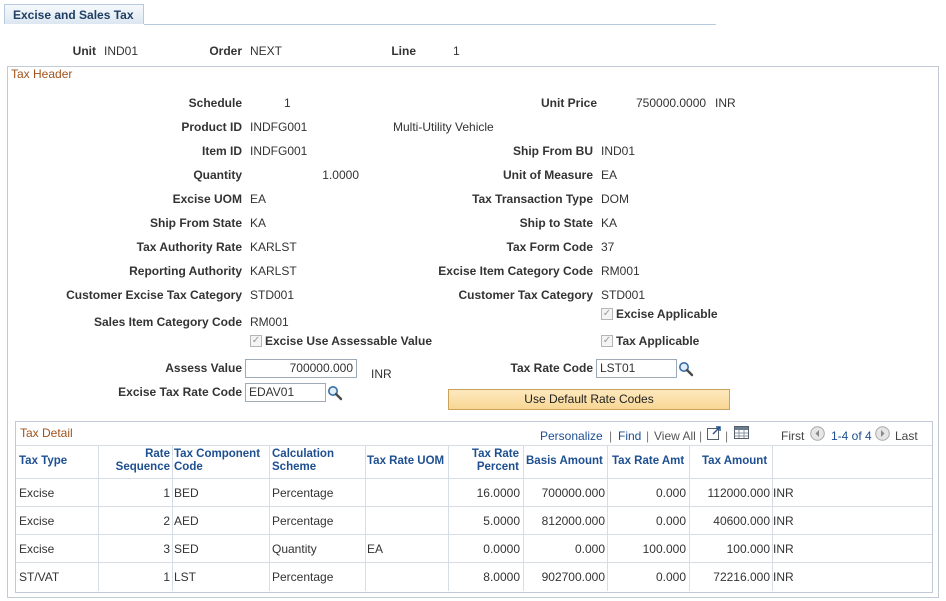  I want to click on tax-rate-code-input: LST01, so click(636, 368).